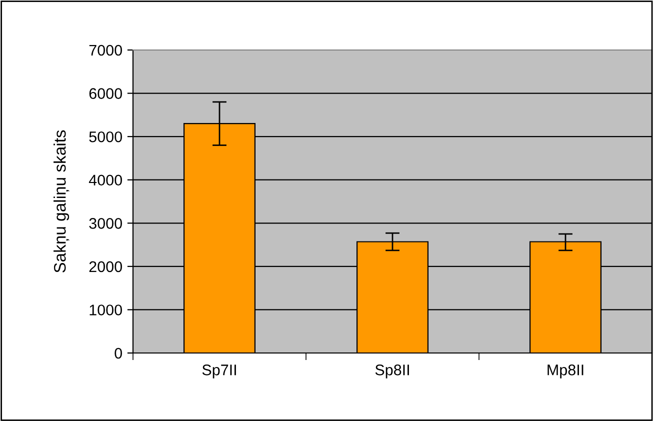 Image resolution: width=654 pixels, height=421 pixels. Describe the element at coordinates (566, 371) in the screenshot. I see `x-tick-label: Mp8II` at that location.